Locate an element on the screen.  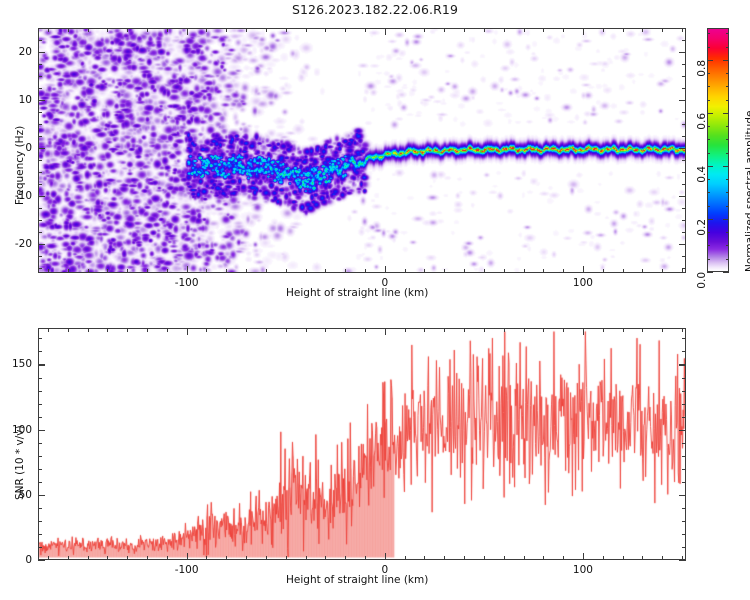
snr-x-axis-label: Height of straight line (km) is located at coordinates (357, 580).